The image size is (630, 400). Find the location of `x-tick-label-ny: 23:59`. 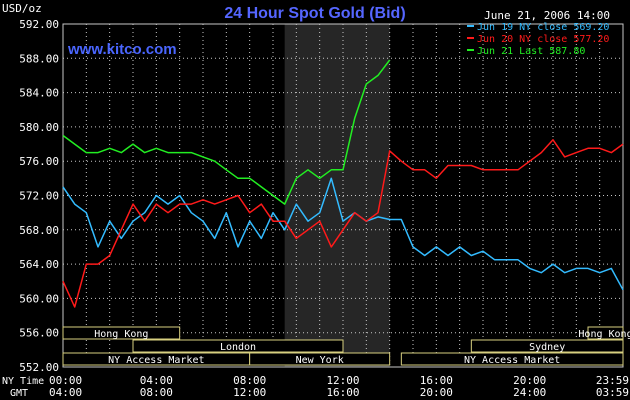

x-tick-label-ny: 23:59 is located at coordinates (612, 380).